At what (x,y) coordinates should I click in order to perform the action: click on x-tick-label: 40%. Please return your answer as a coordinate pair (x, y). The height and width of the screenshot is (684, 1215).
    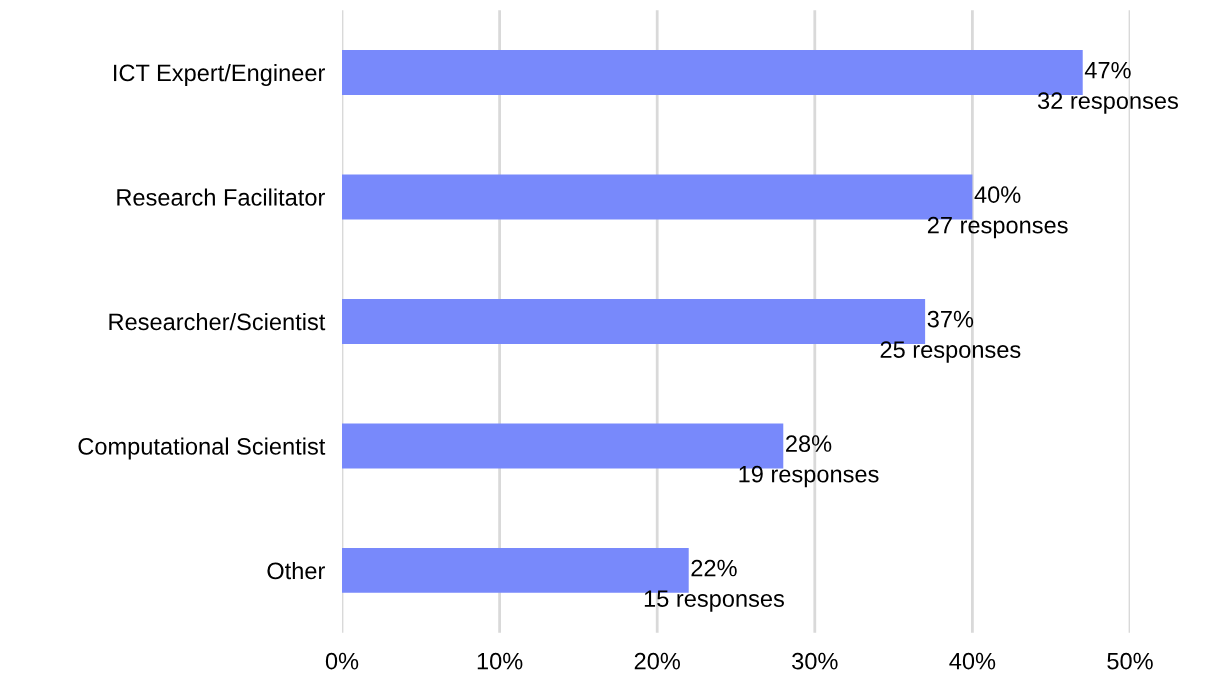
    Looking at the image, I should click on (972, 661).